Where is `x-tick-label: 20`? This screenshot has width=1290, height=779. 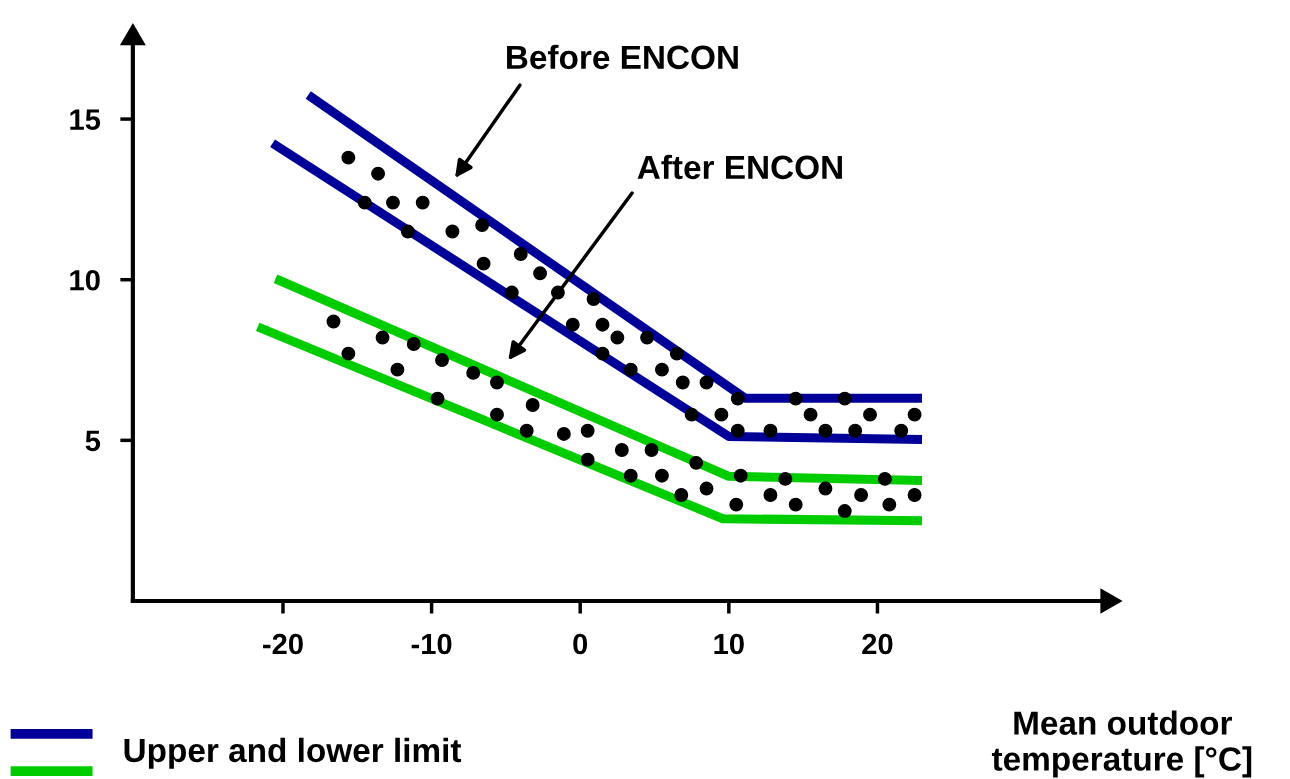
x-tick-label: 20 is located at coordinates (877, 644).